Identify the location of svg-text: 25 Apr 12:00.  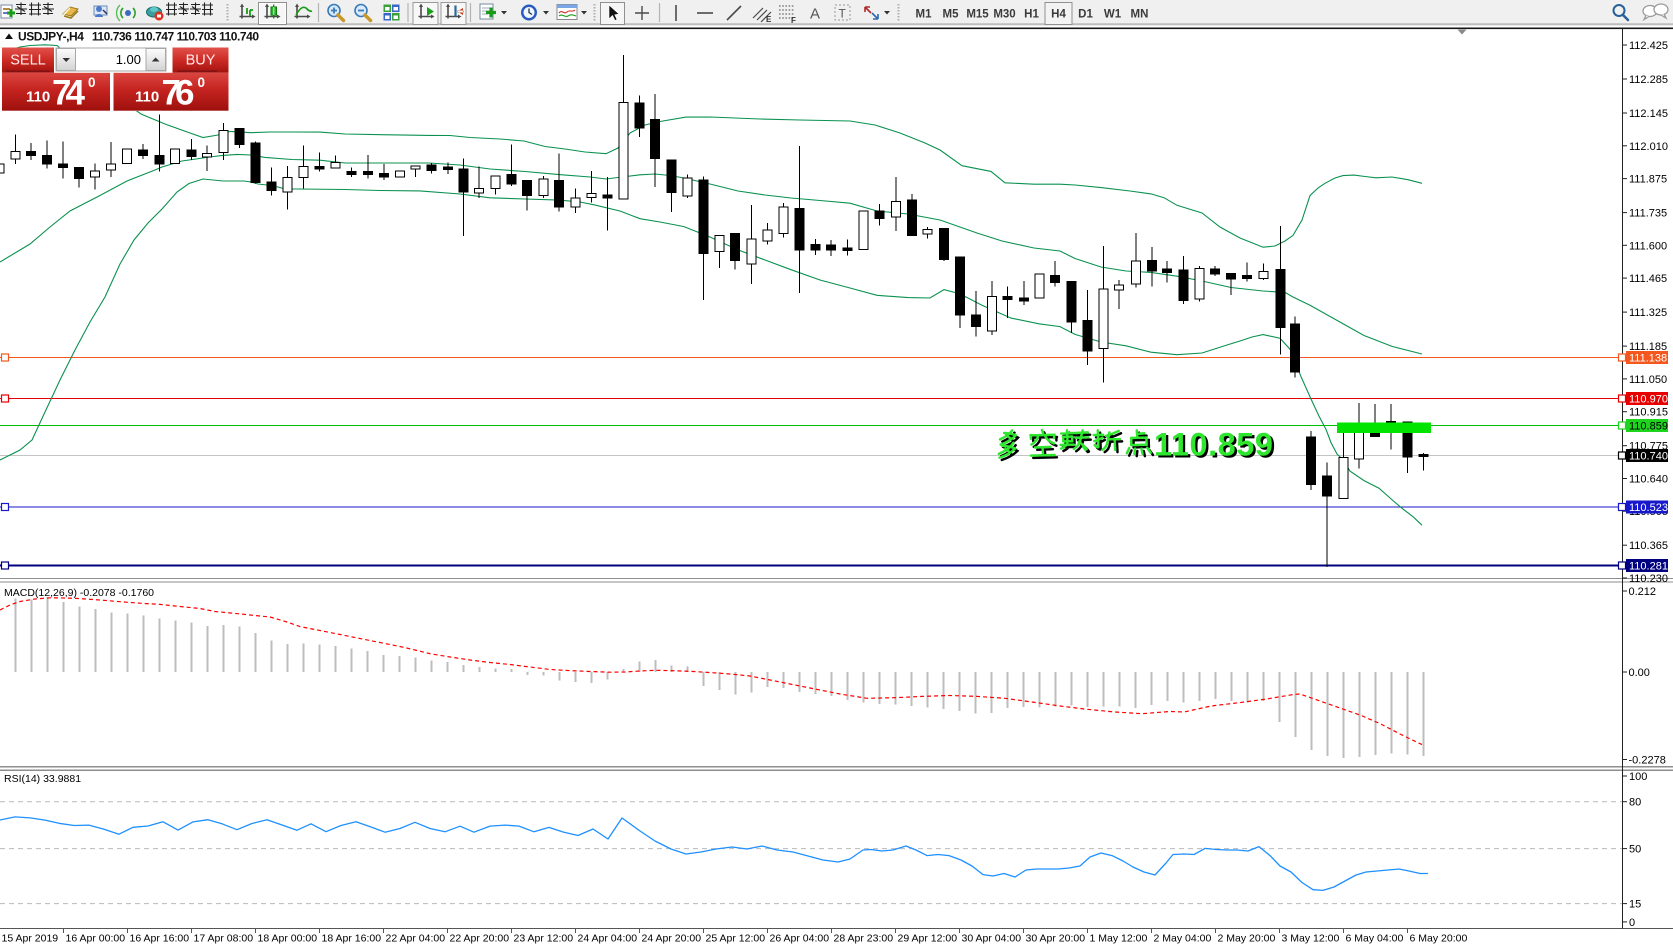
(736, 939).